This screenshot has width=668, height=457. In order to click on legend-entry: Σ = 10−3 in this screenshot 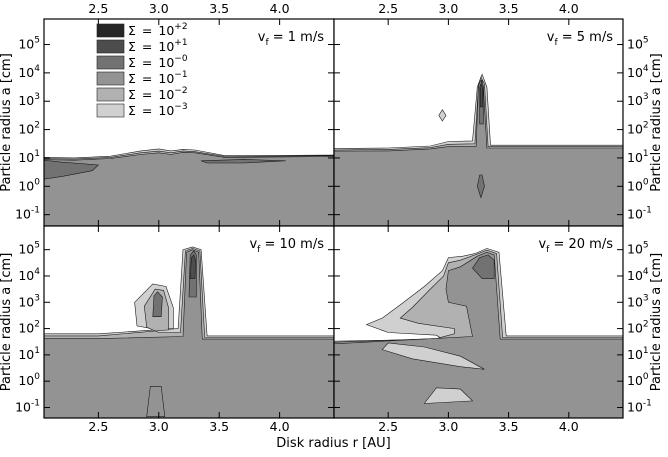, I will do `click(158, 110)`.